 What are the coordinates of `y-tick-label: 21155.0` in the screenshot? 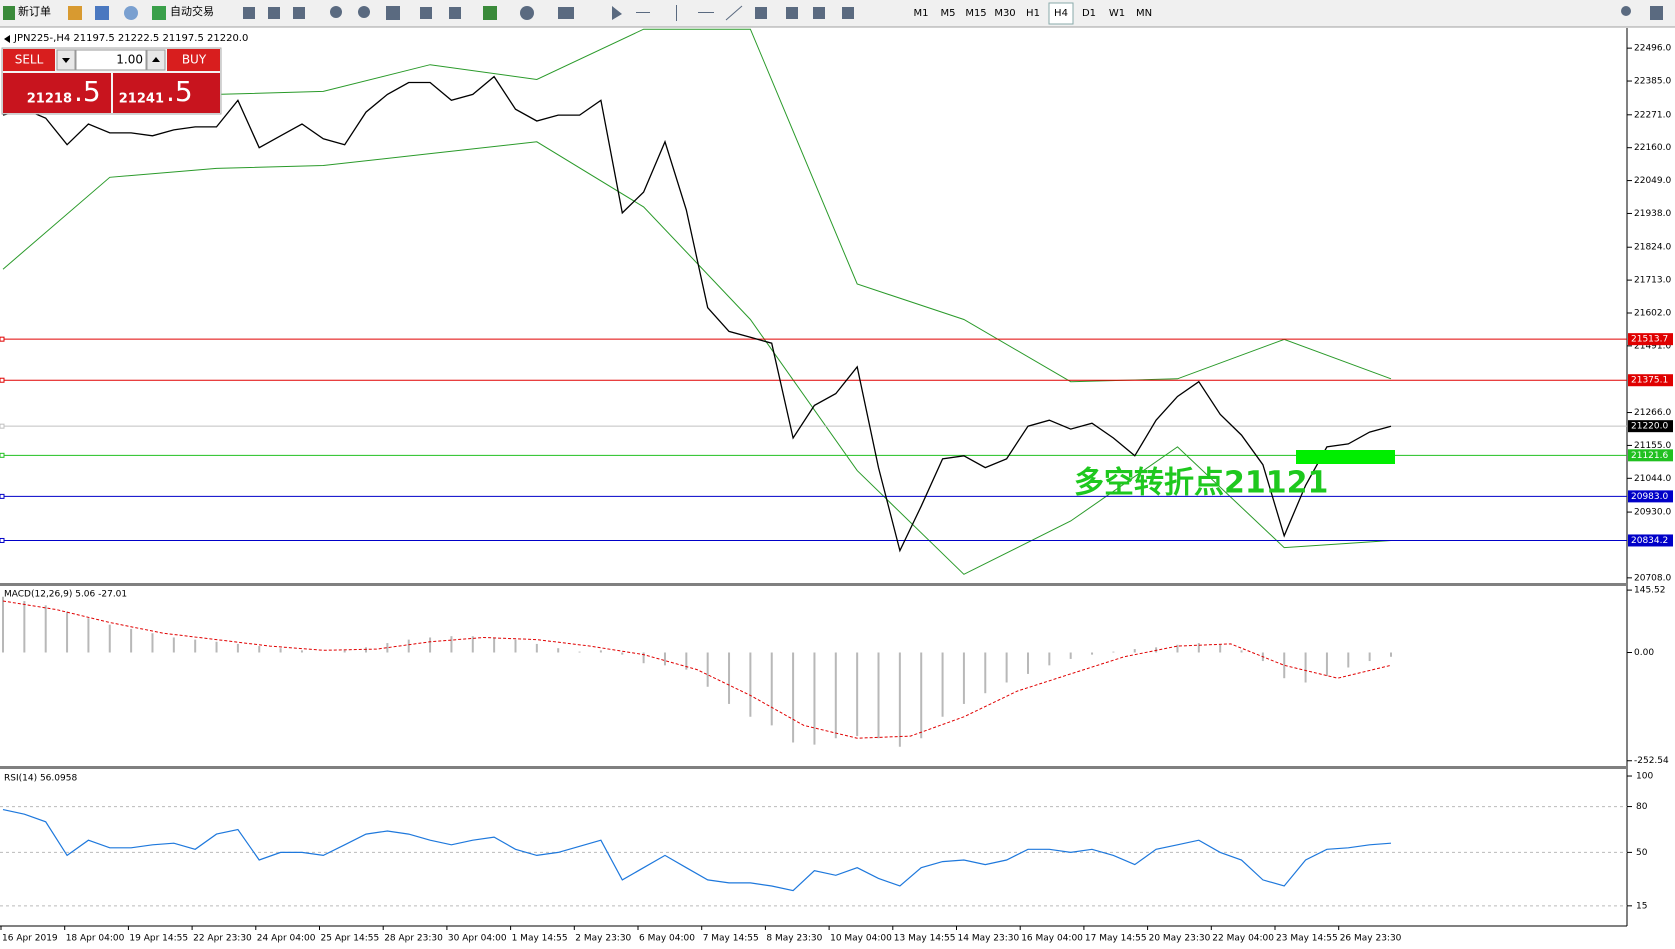 It's located at (1652, 446).